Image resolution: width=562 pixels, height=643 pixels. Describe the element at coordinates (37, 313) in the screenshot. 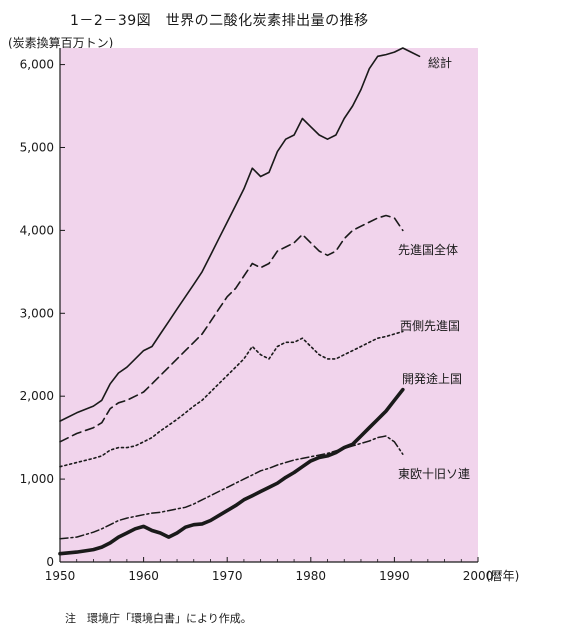

I see `y-tick-label: 3,000` at that location.